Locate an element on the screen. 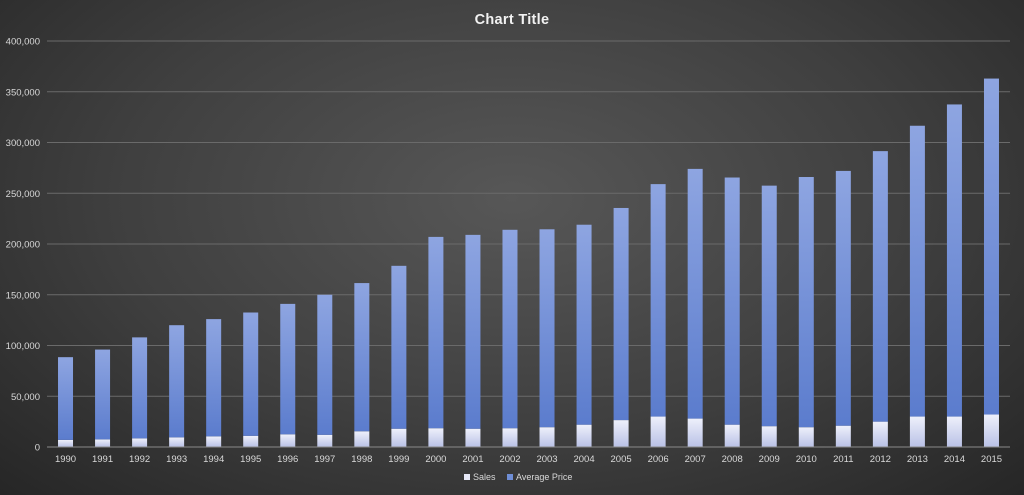  x-tick-label: 2006 is located at coordinates (658, 459).